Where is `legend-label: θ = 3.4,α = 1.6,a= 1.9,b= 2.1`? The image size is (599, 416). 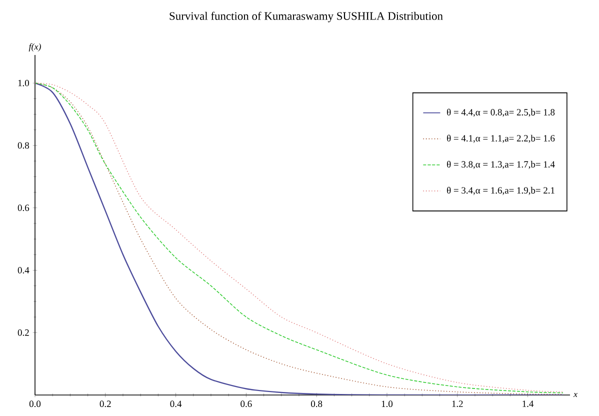 legend-label: θ = 3.4,α = 1.6,a= 1.9,b= 2.1 is located at coordinates (500, 190).